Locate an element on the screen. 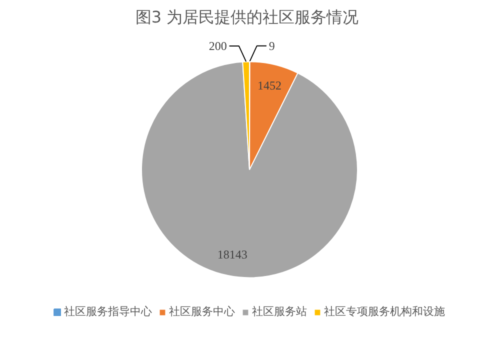 The height and width of the screenshot is (348, 498). data-label: 200 is located at coordinates (217, 45).